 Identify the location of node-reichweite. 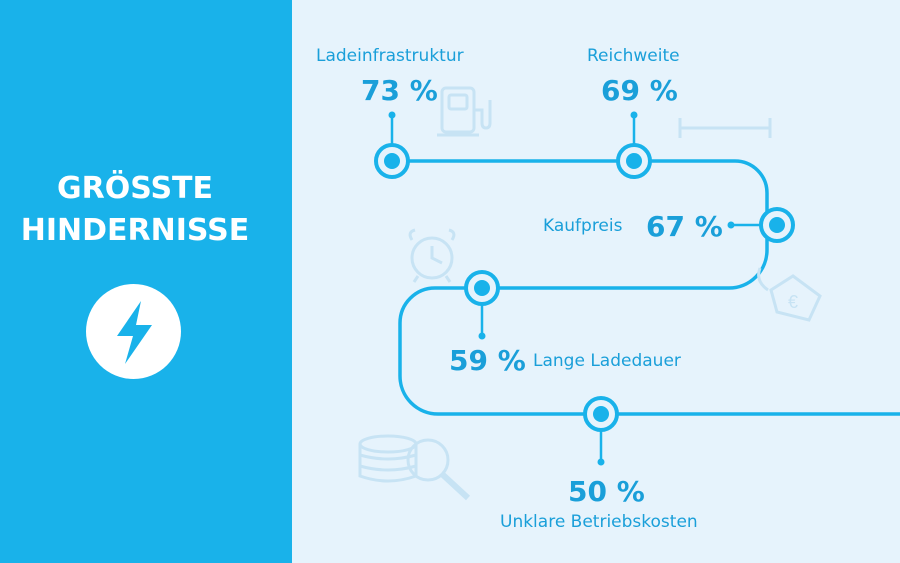
(634, 145).